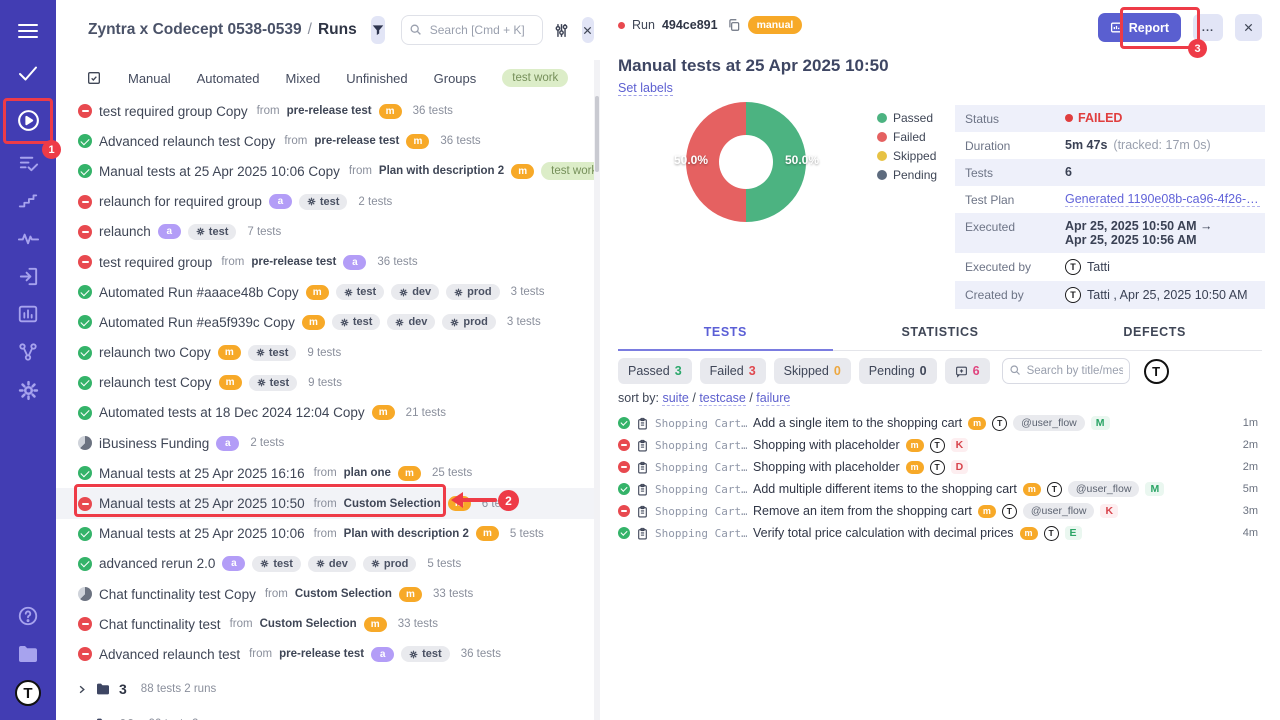 This screenshot has height=720, width=1280. I want to click on env-badge-label: dev, so click(418, 322).